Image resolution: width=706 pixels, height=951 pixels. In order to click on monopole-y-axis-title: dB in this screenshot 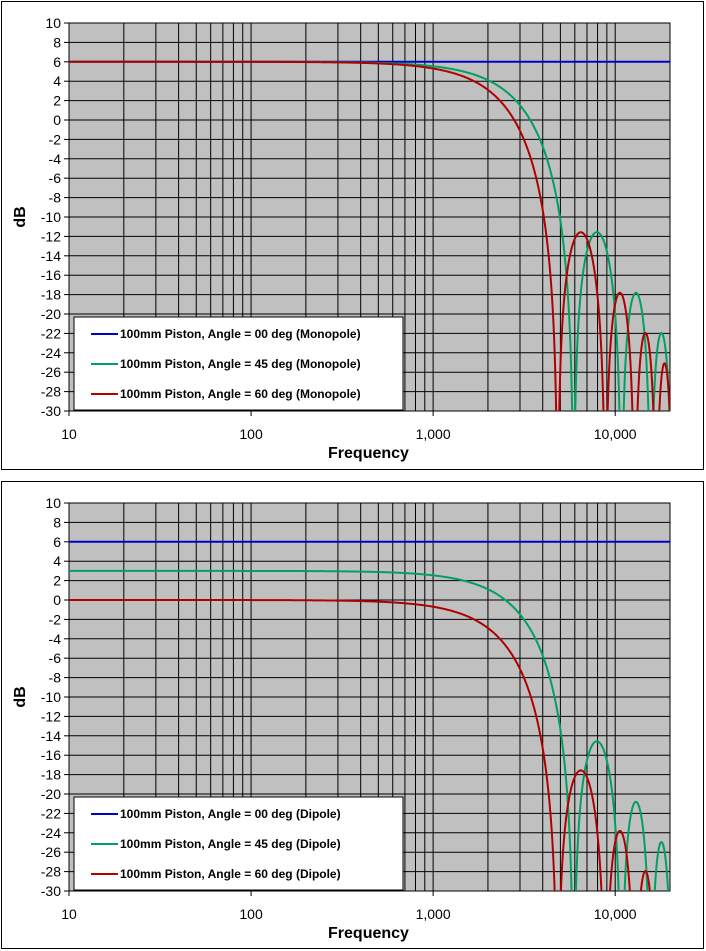, I will do `click(20, 216)`.